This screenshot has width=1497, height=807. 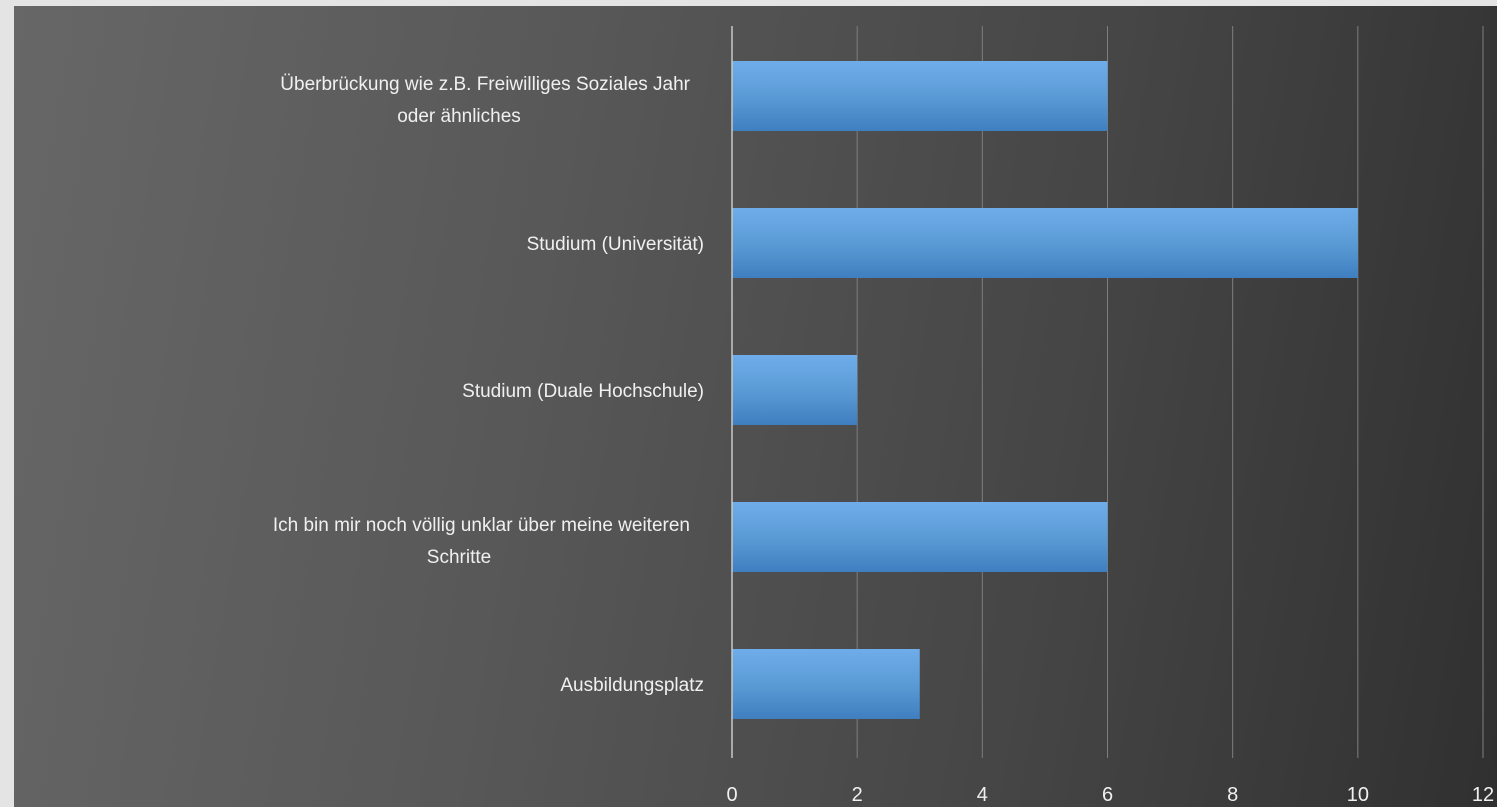 What do you see at coordinates (632, 685) in the screenshot?
I see `category-label: Ausbildungsplatz` at bounding box center [632, 685].